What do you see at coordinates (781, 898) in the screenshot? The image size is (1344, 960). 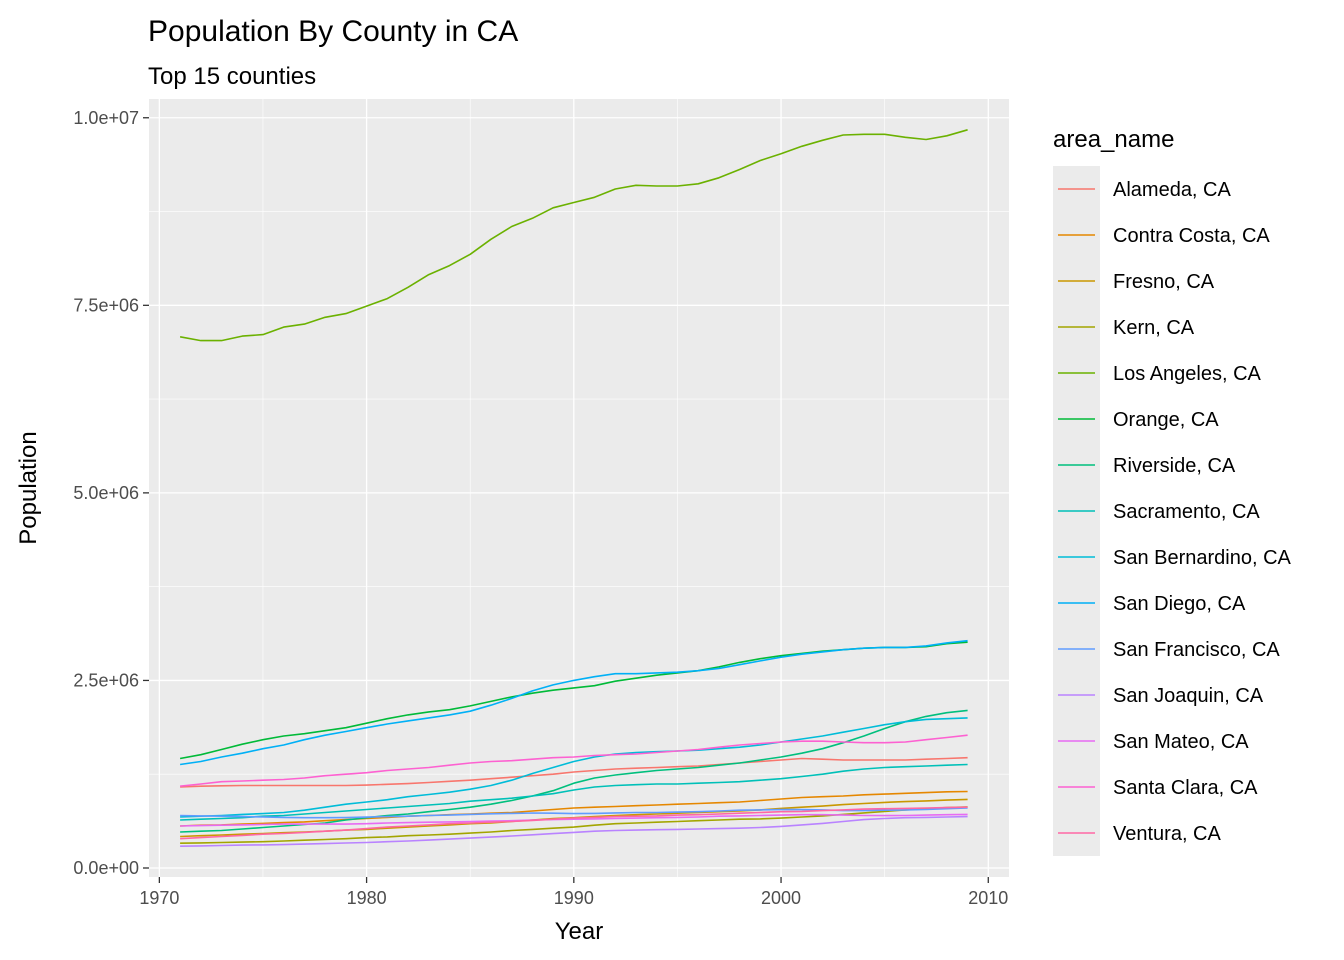 I see `x-tick-label: 2000` at bounding box center [781, 898].